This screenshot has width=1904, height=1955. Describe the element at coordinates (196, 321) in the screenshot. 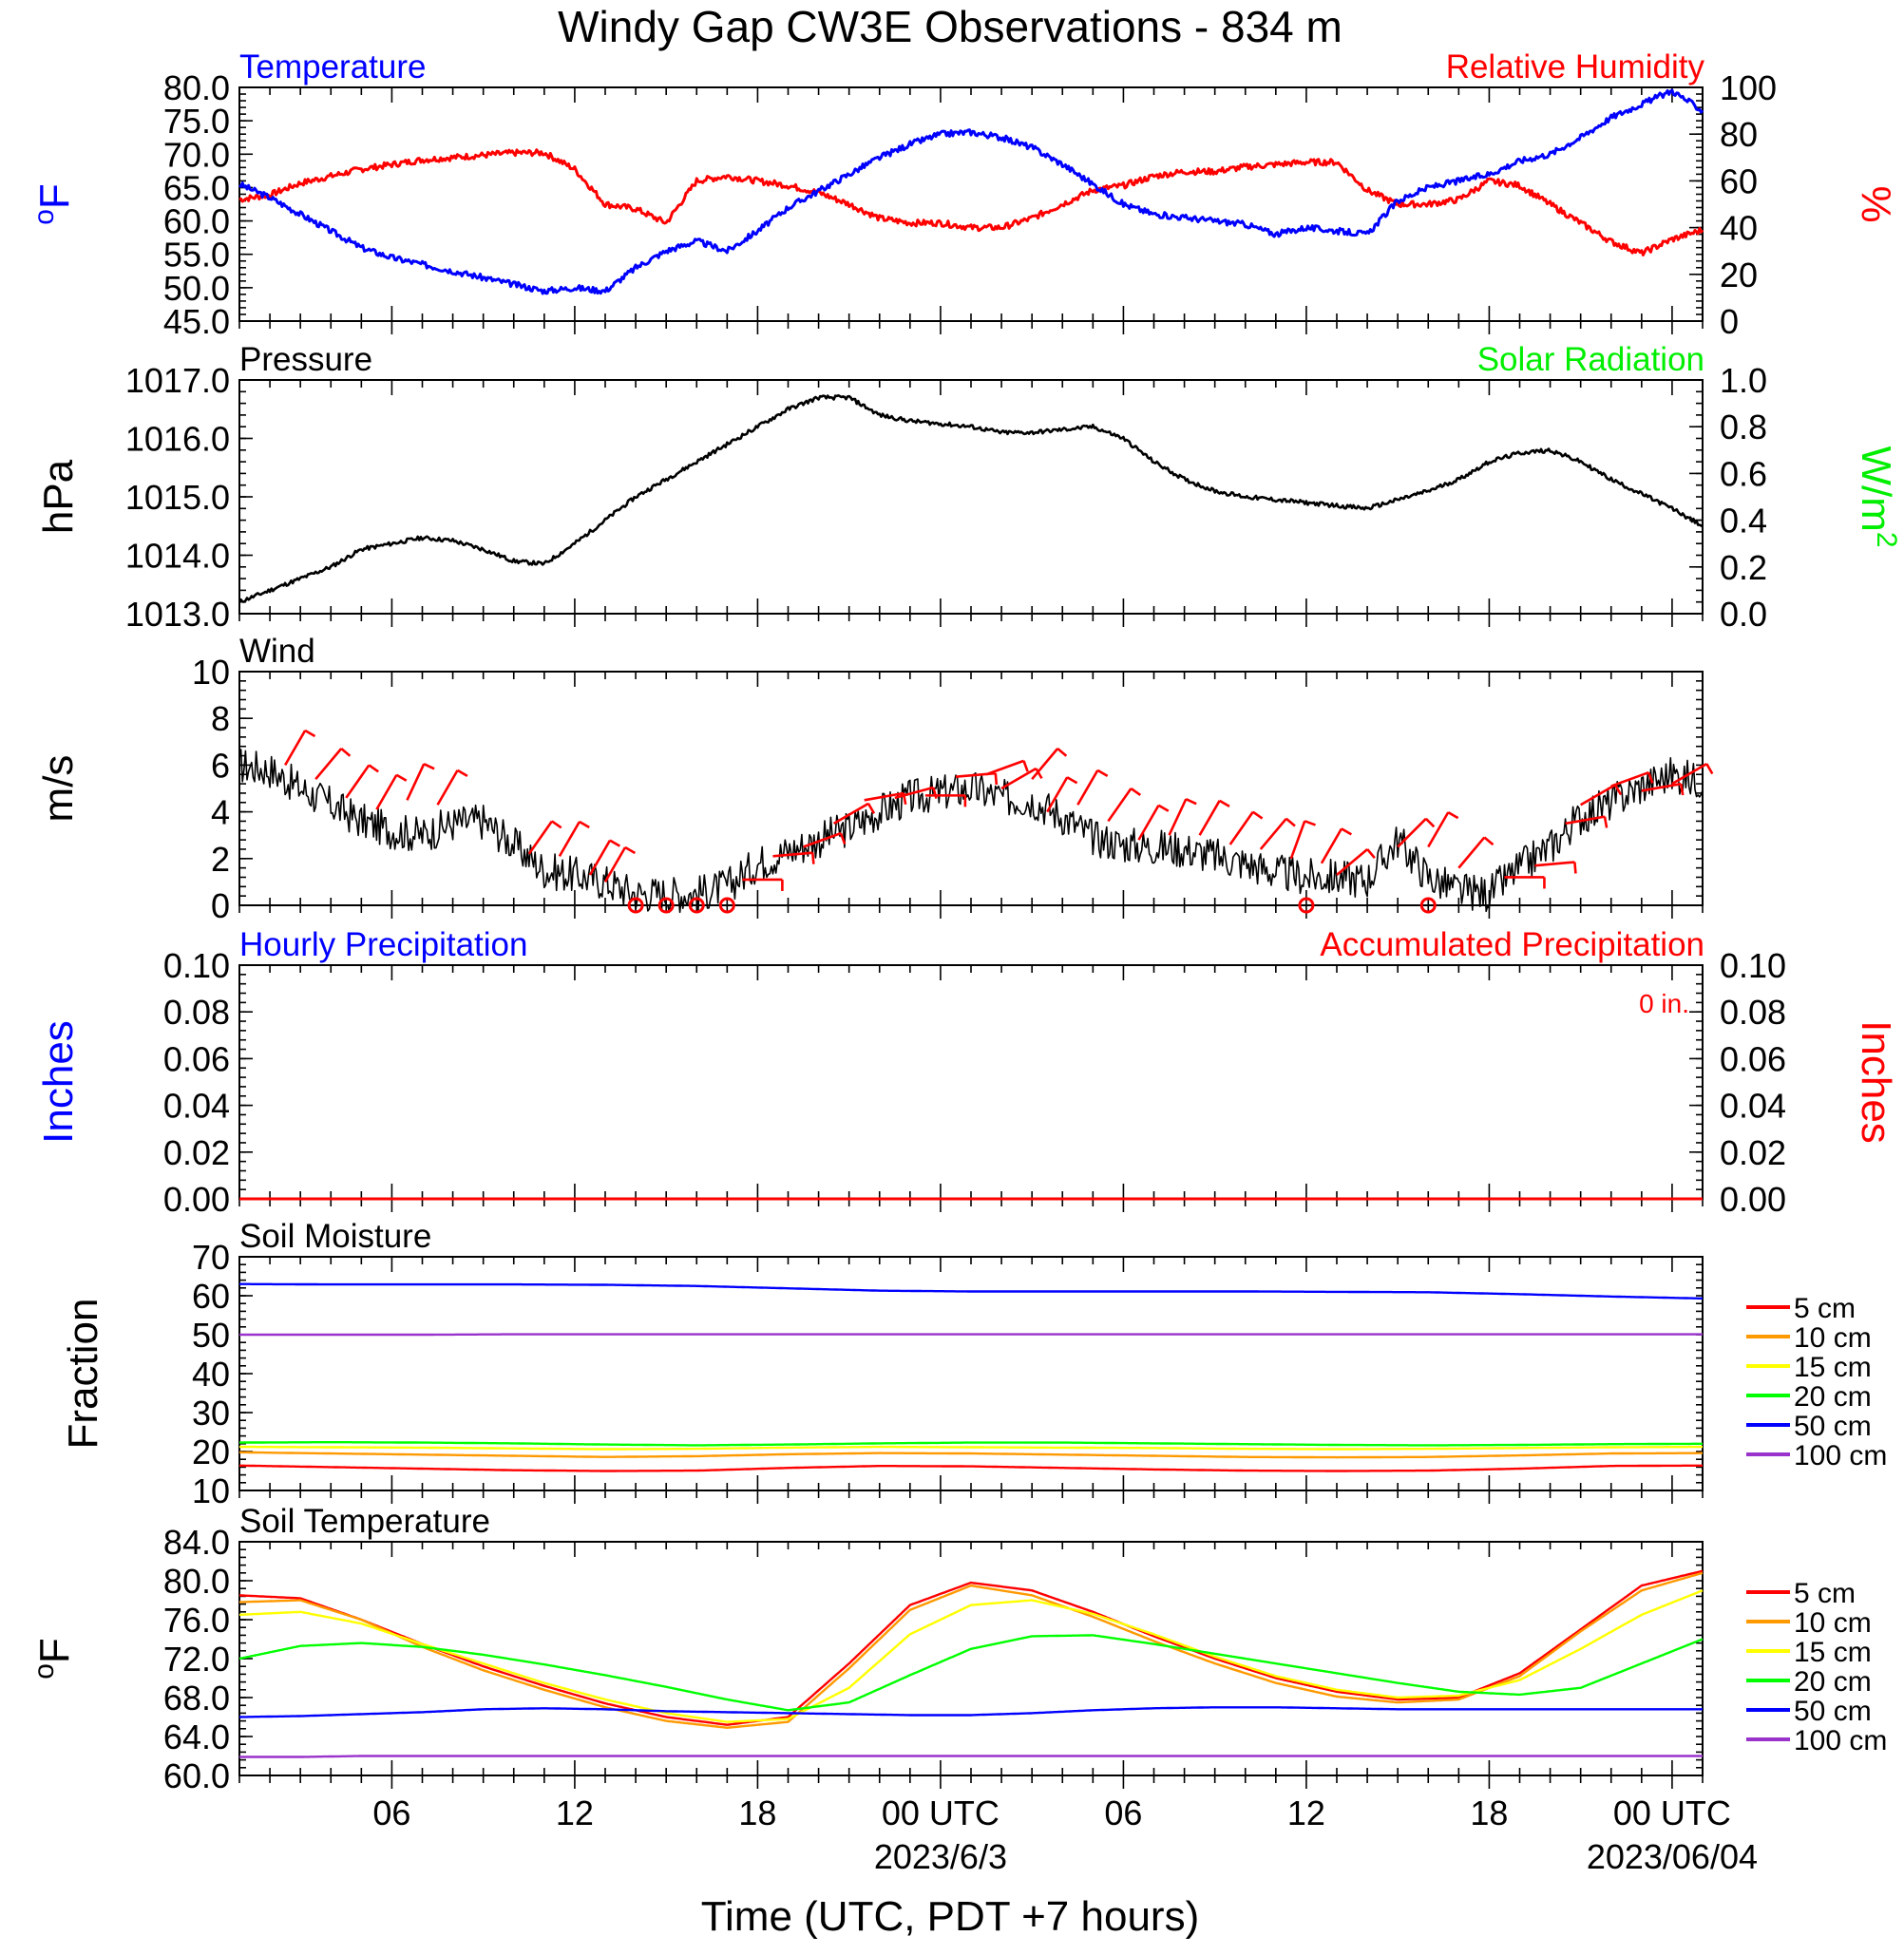

I see `y-tick-label-left: 45.0` at that location.